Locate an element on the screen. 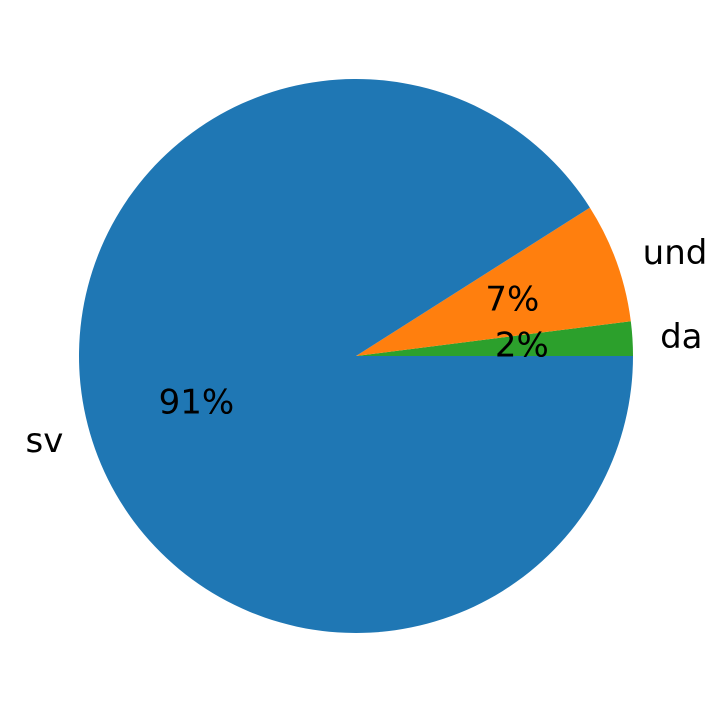  pie-pct-label-und: 7% is located at coordinates (512, 300).